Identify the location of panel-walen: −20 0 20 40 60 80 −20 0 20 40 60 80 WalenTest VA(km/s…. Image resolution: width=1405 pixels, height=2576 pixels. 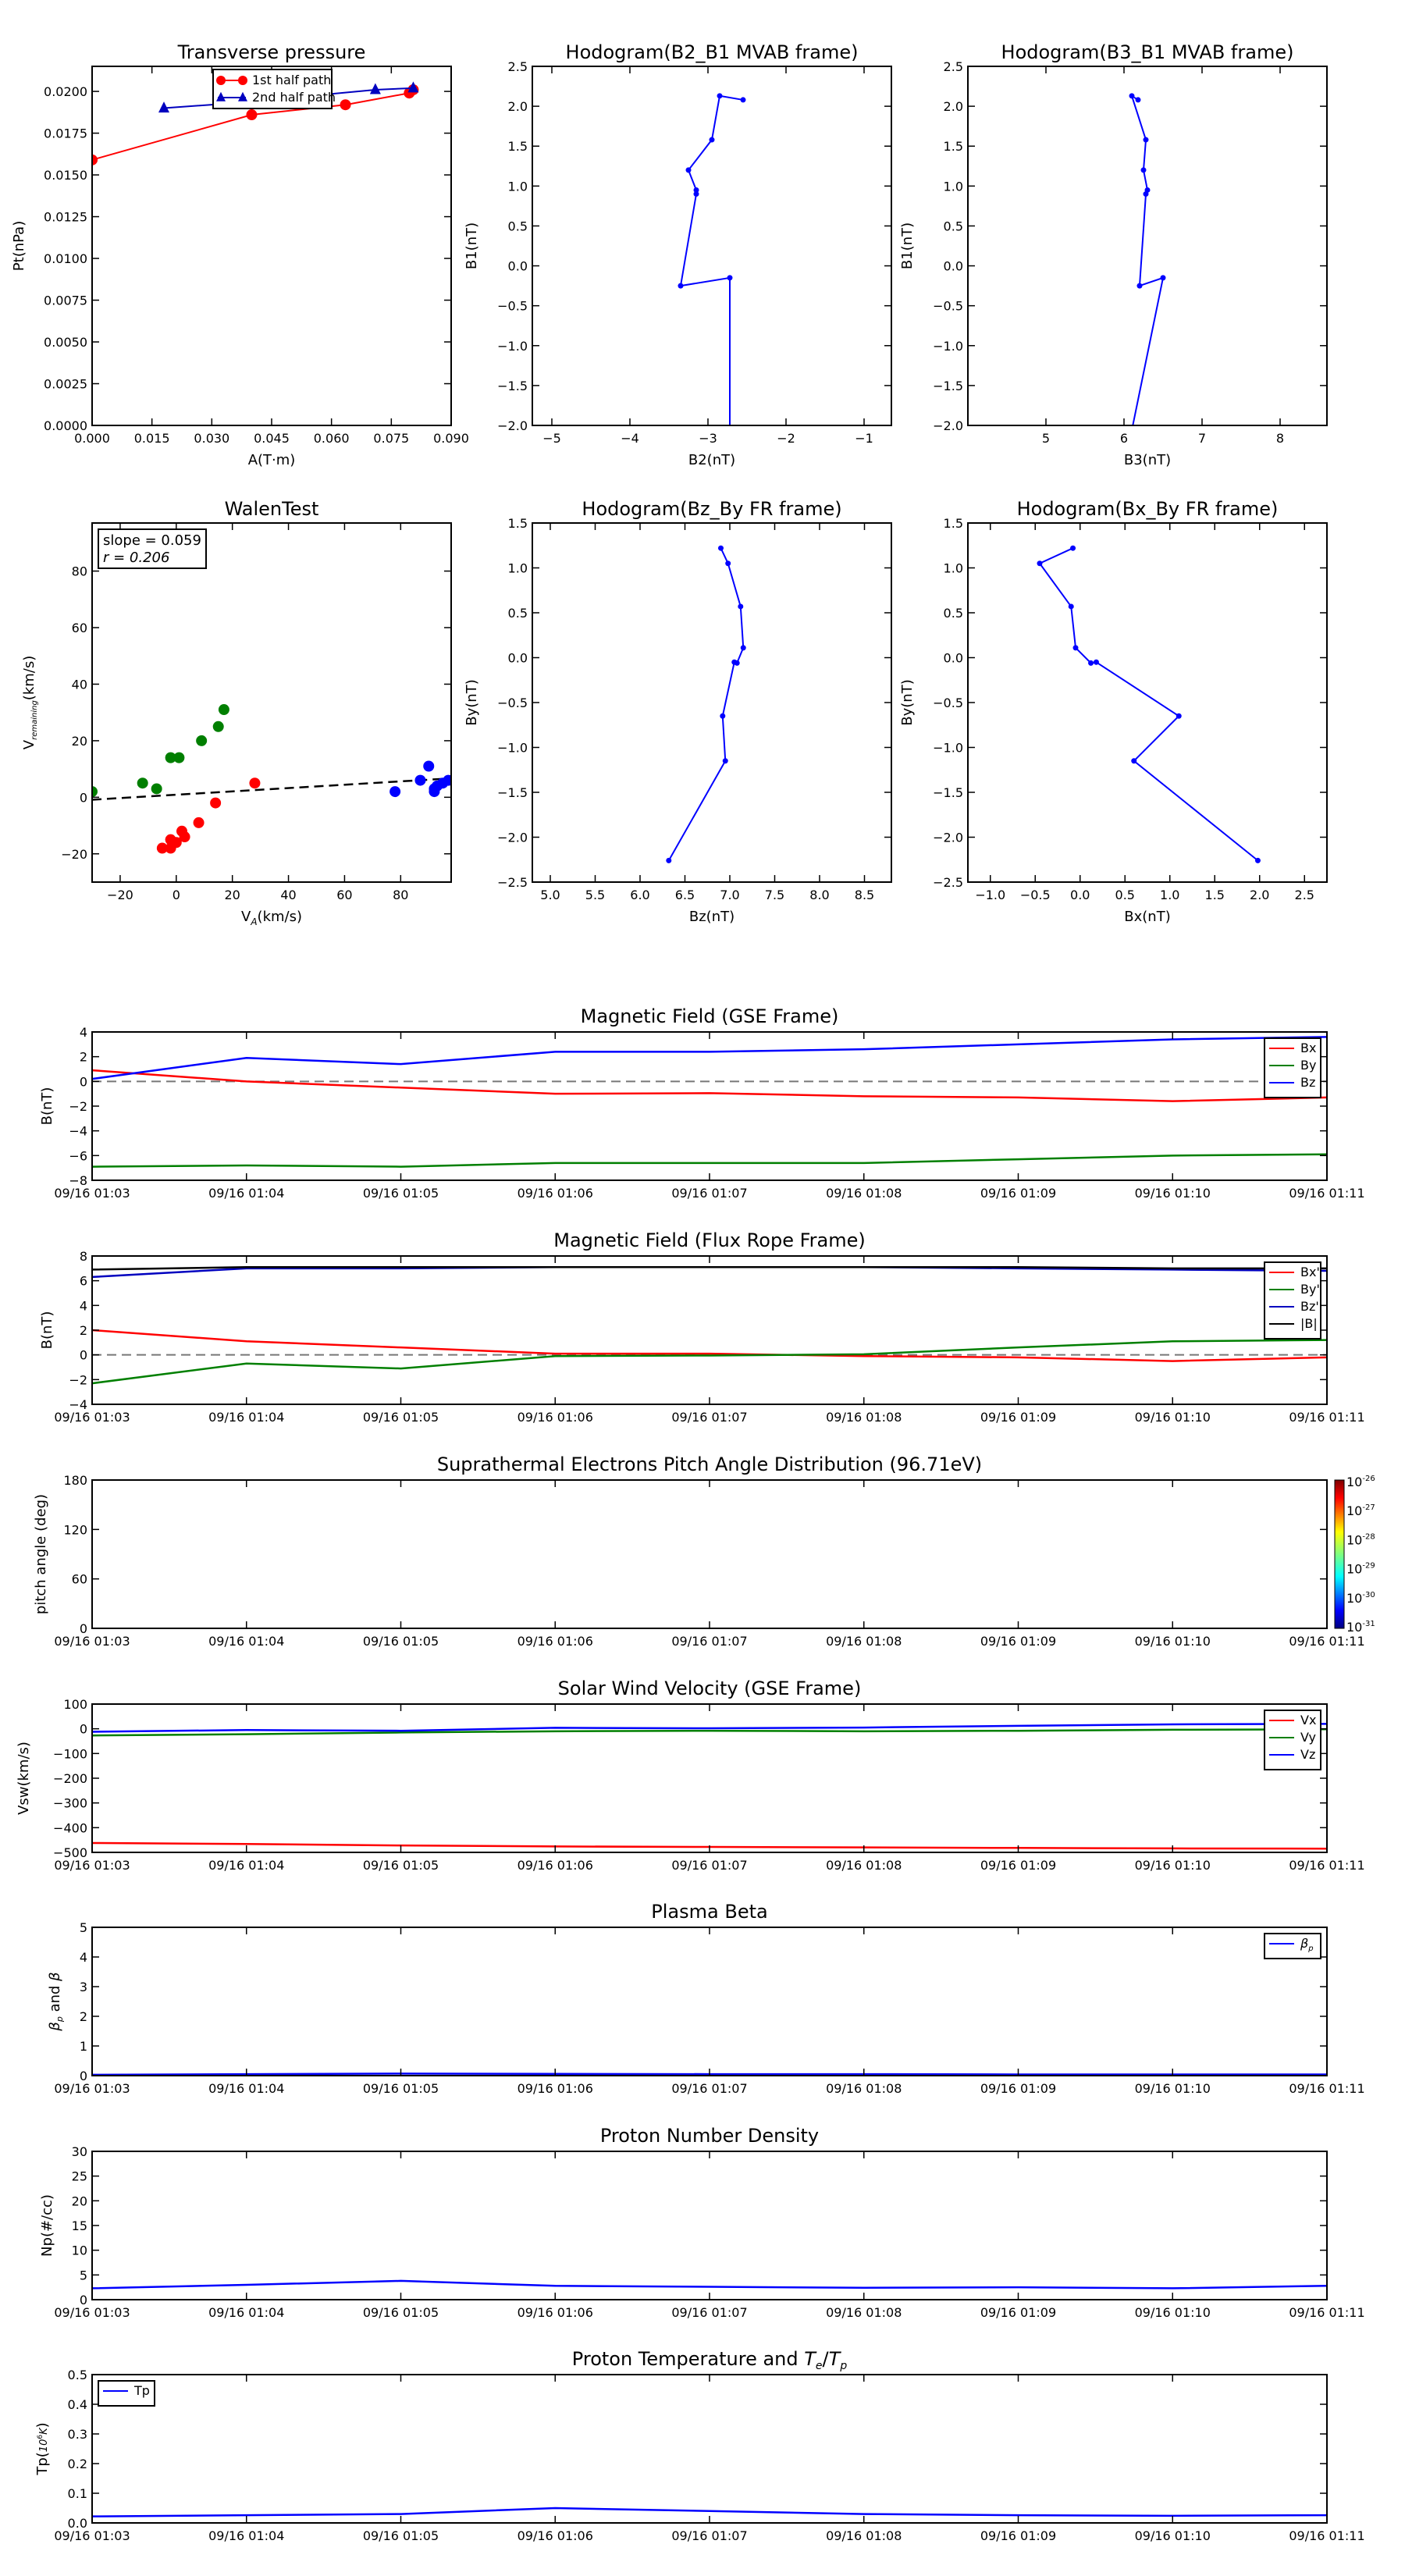
(237, 712).